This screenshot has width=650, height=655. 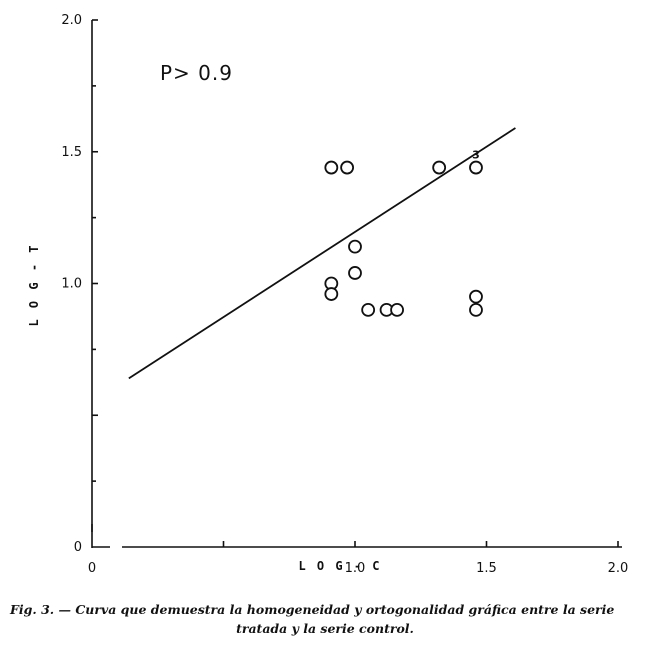 What do you see at coordinates (196, 73) in the screenshot?
I see `p-value-annotation: P> 0.9` at bounding box center [196, 73].